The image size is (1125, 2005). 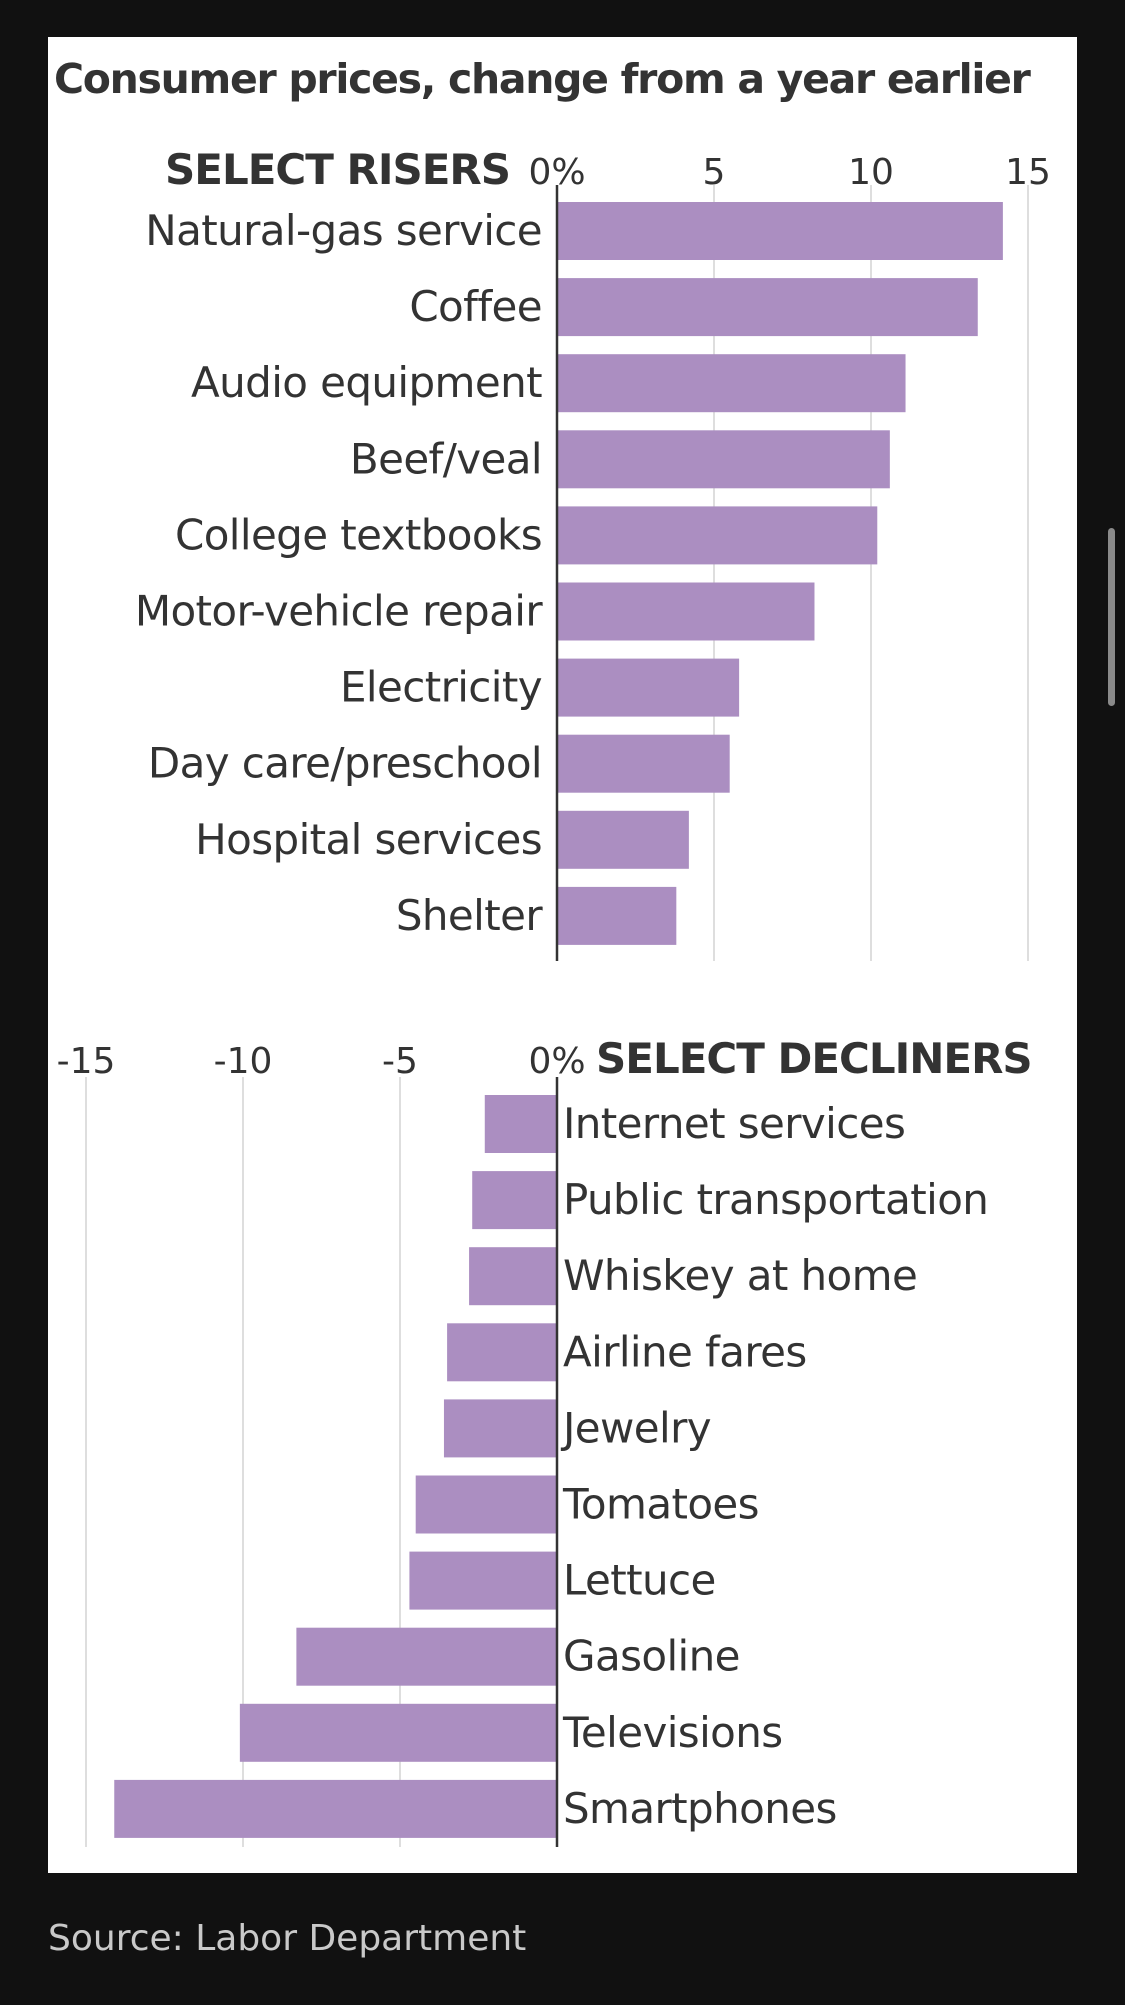 I want to click on decliner-category-label: Jewelry, so click(x=635, y=1427).